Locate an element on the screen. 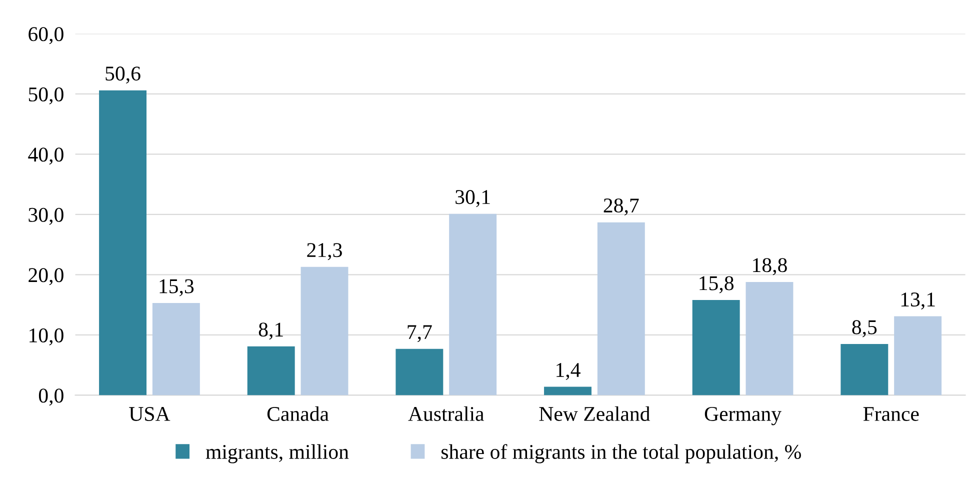 This screenshot has width=978, height=482. data-label: 7,7 is located at coordinates (420, 333).